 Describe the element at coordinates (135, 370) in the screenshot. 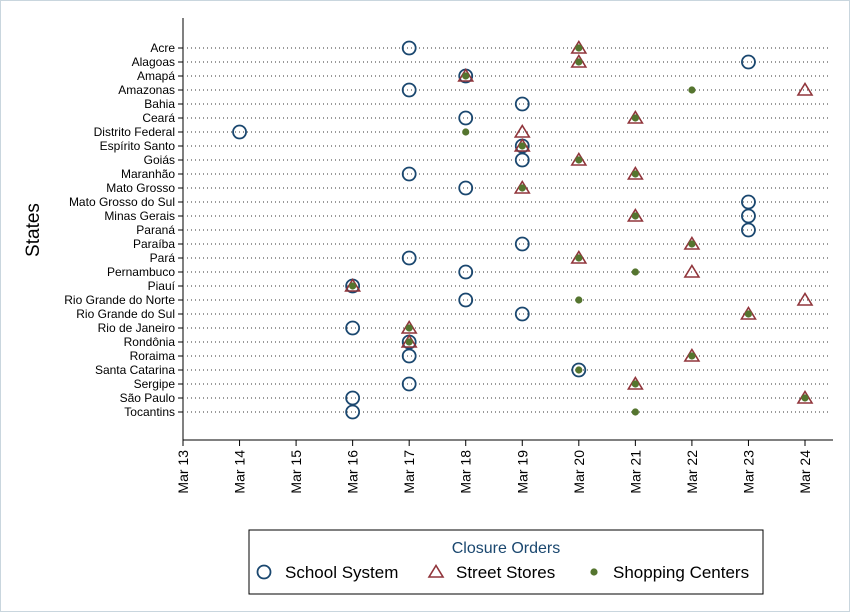

I see `y-tick-label: Santa Catarina` at that location.